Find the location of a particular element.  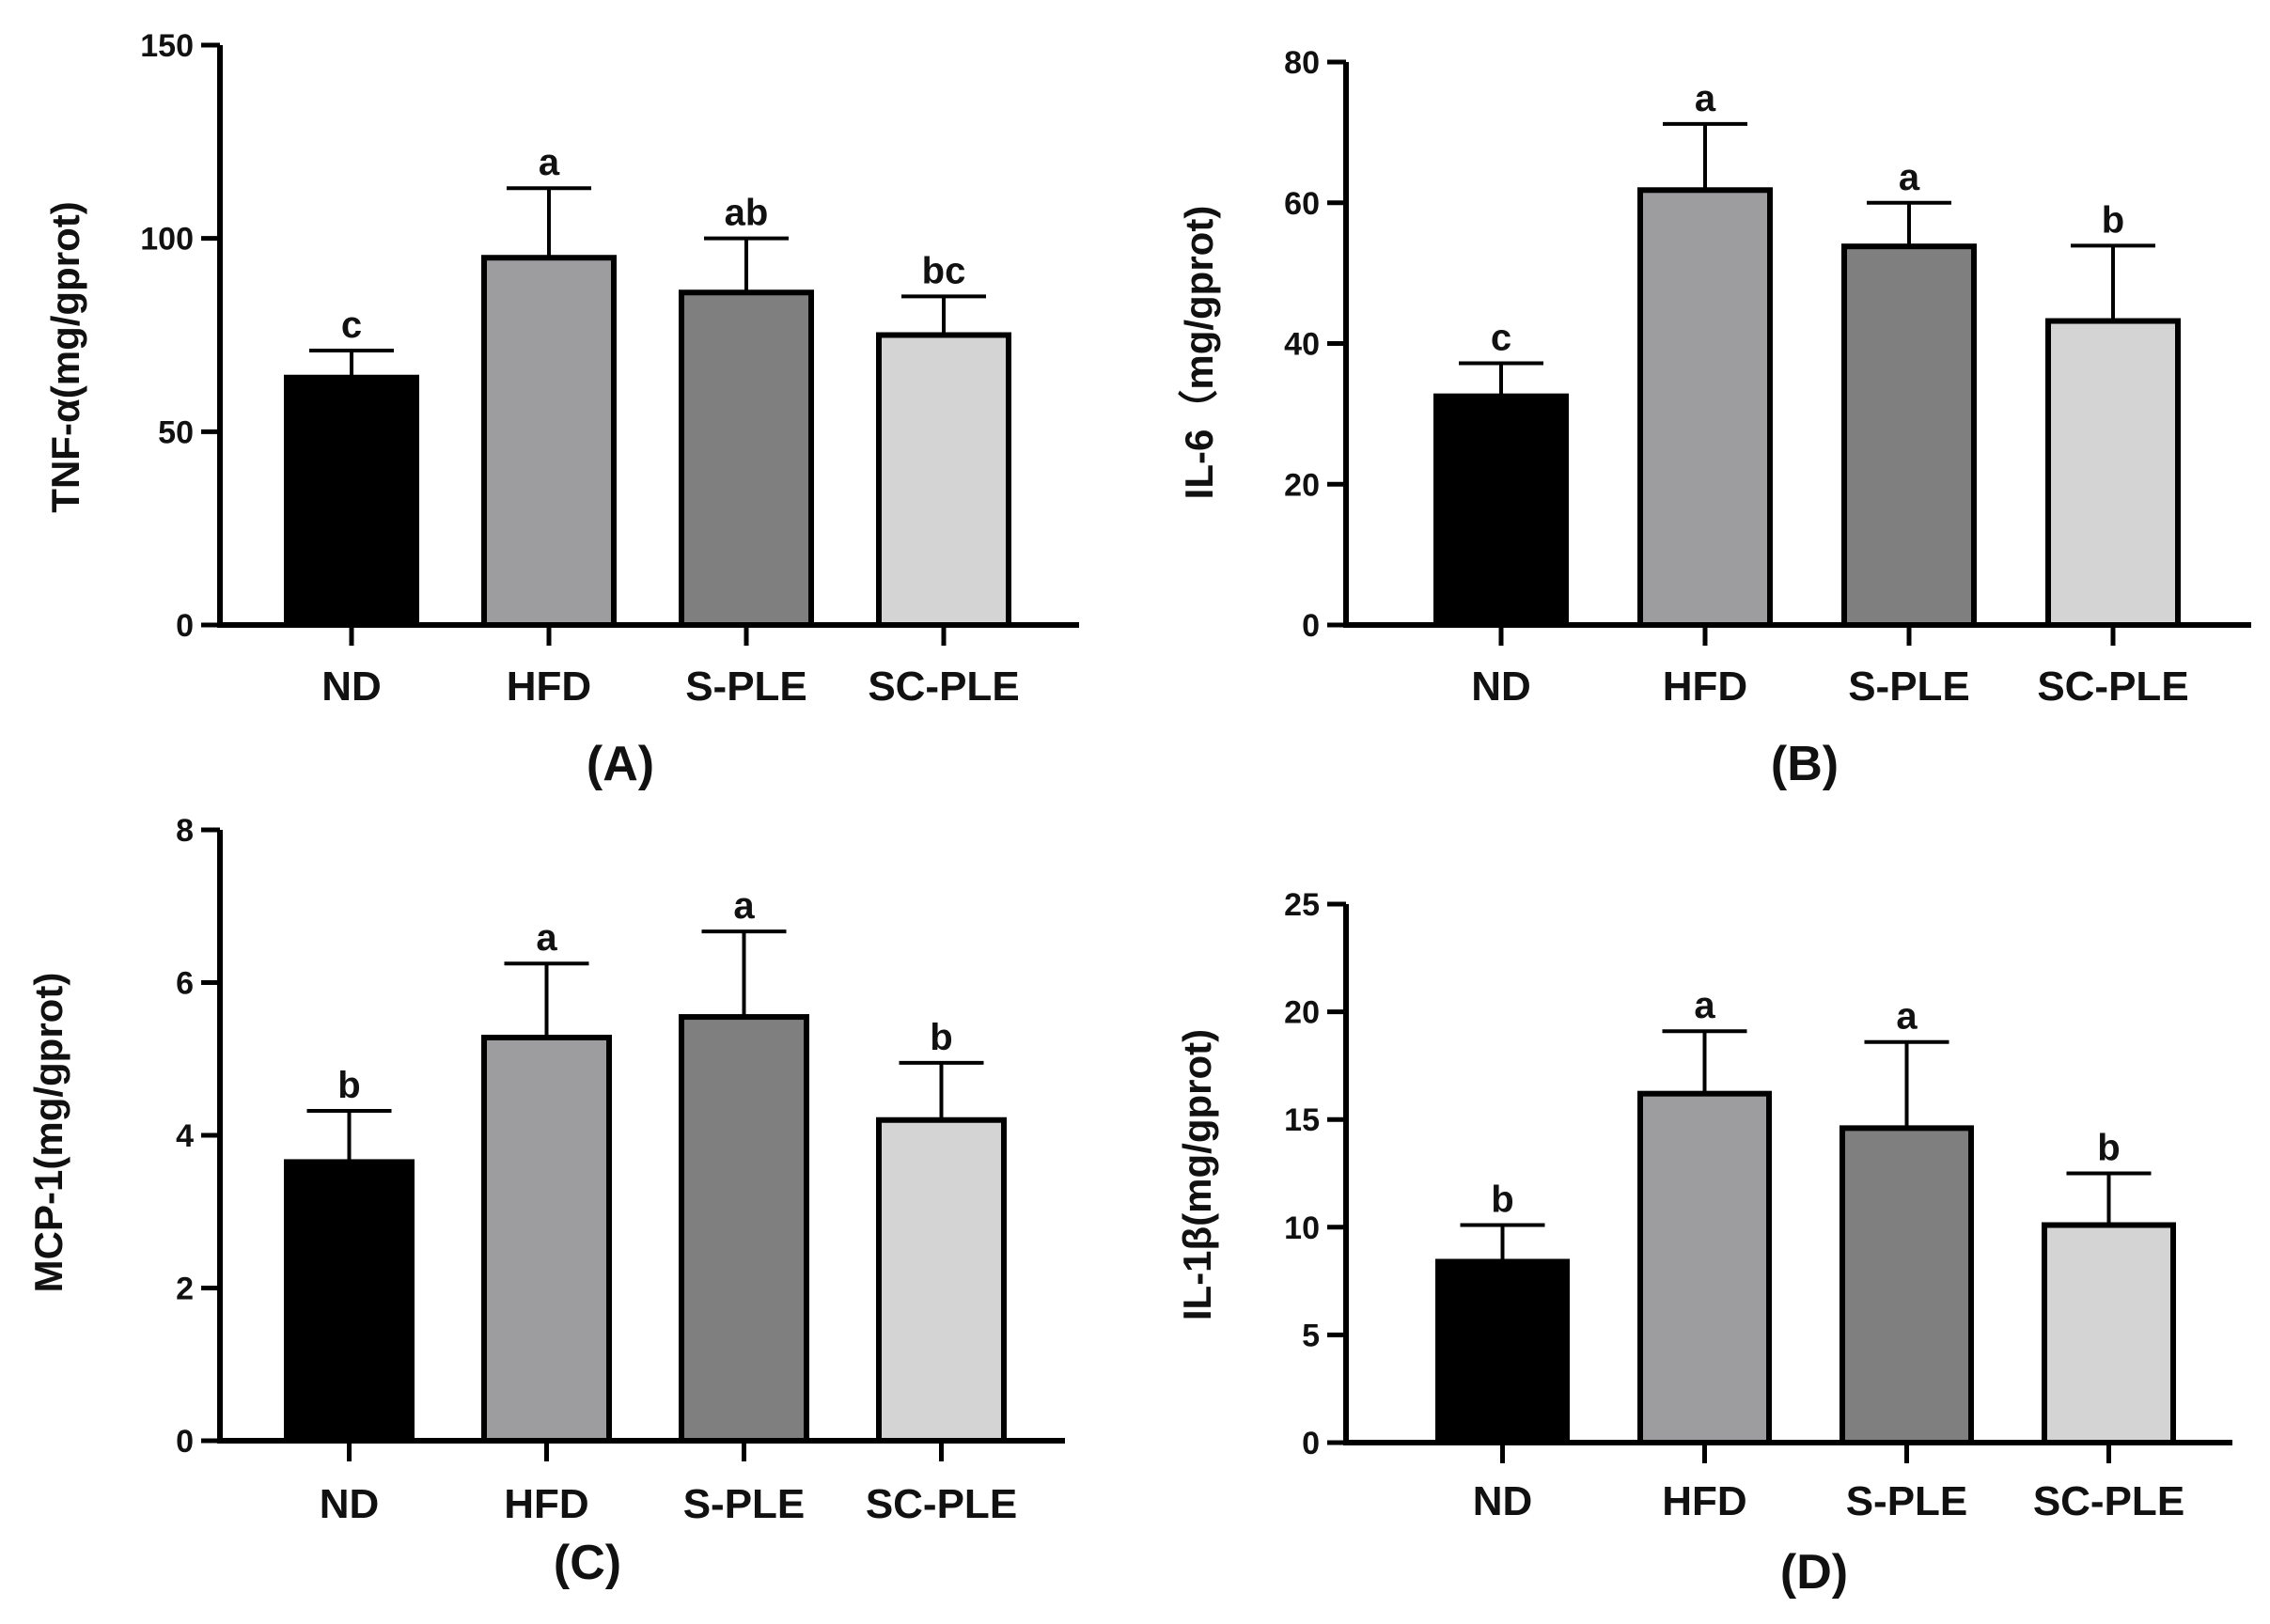

significance-label: bc is located at coordinates (944, 270).